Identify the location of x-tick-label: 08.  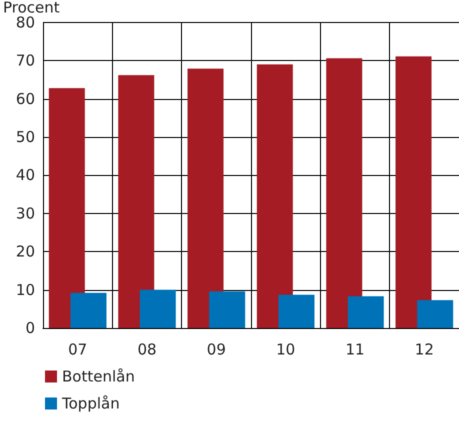
(147, 349).